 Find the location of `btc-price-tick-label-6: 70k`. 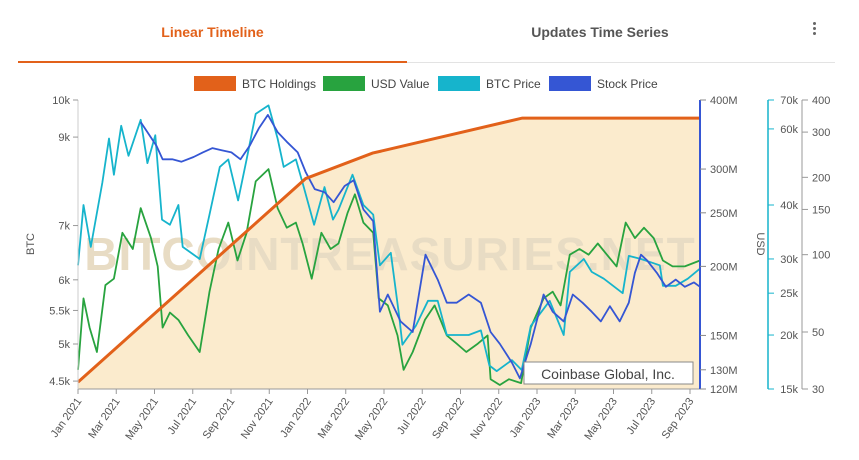

btc-price-tick-label-6: 70k is located at coordinates (789, 101).